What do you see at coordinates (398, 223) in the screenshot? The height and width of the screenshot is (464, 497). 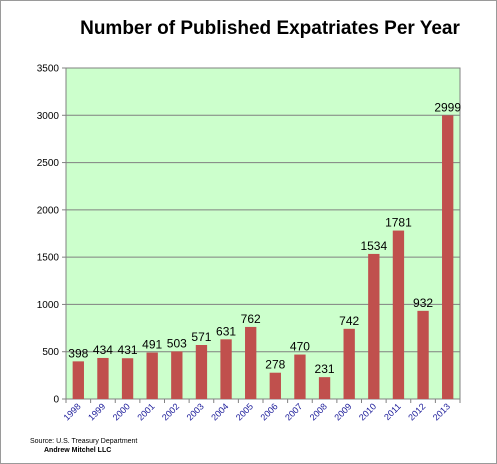 I see `data-label: 1781` at bounding box center [398, 223].